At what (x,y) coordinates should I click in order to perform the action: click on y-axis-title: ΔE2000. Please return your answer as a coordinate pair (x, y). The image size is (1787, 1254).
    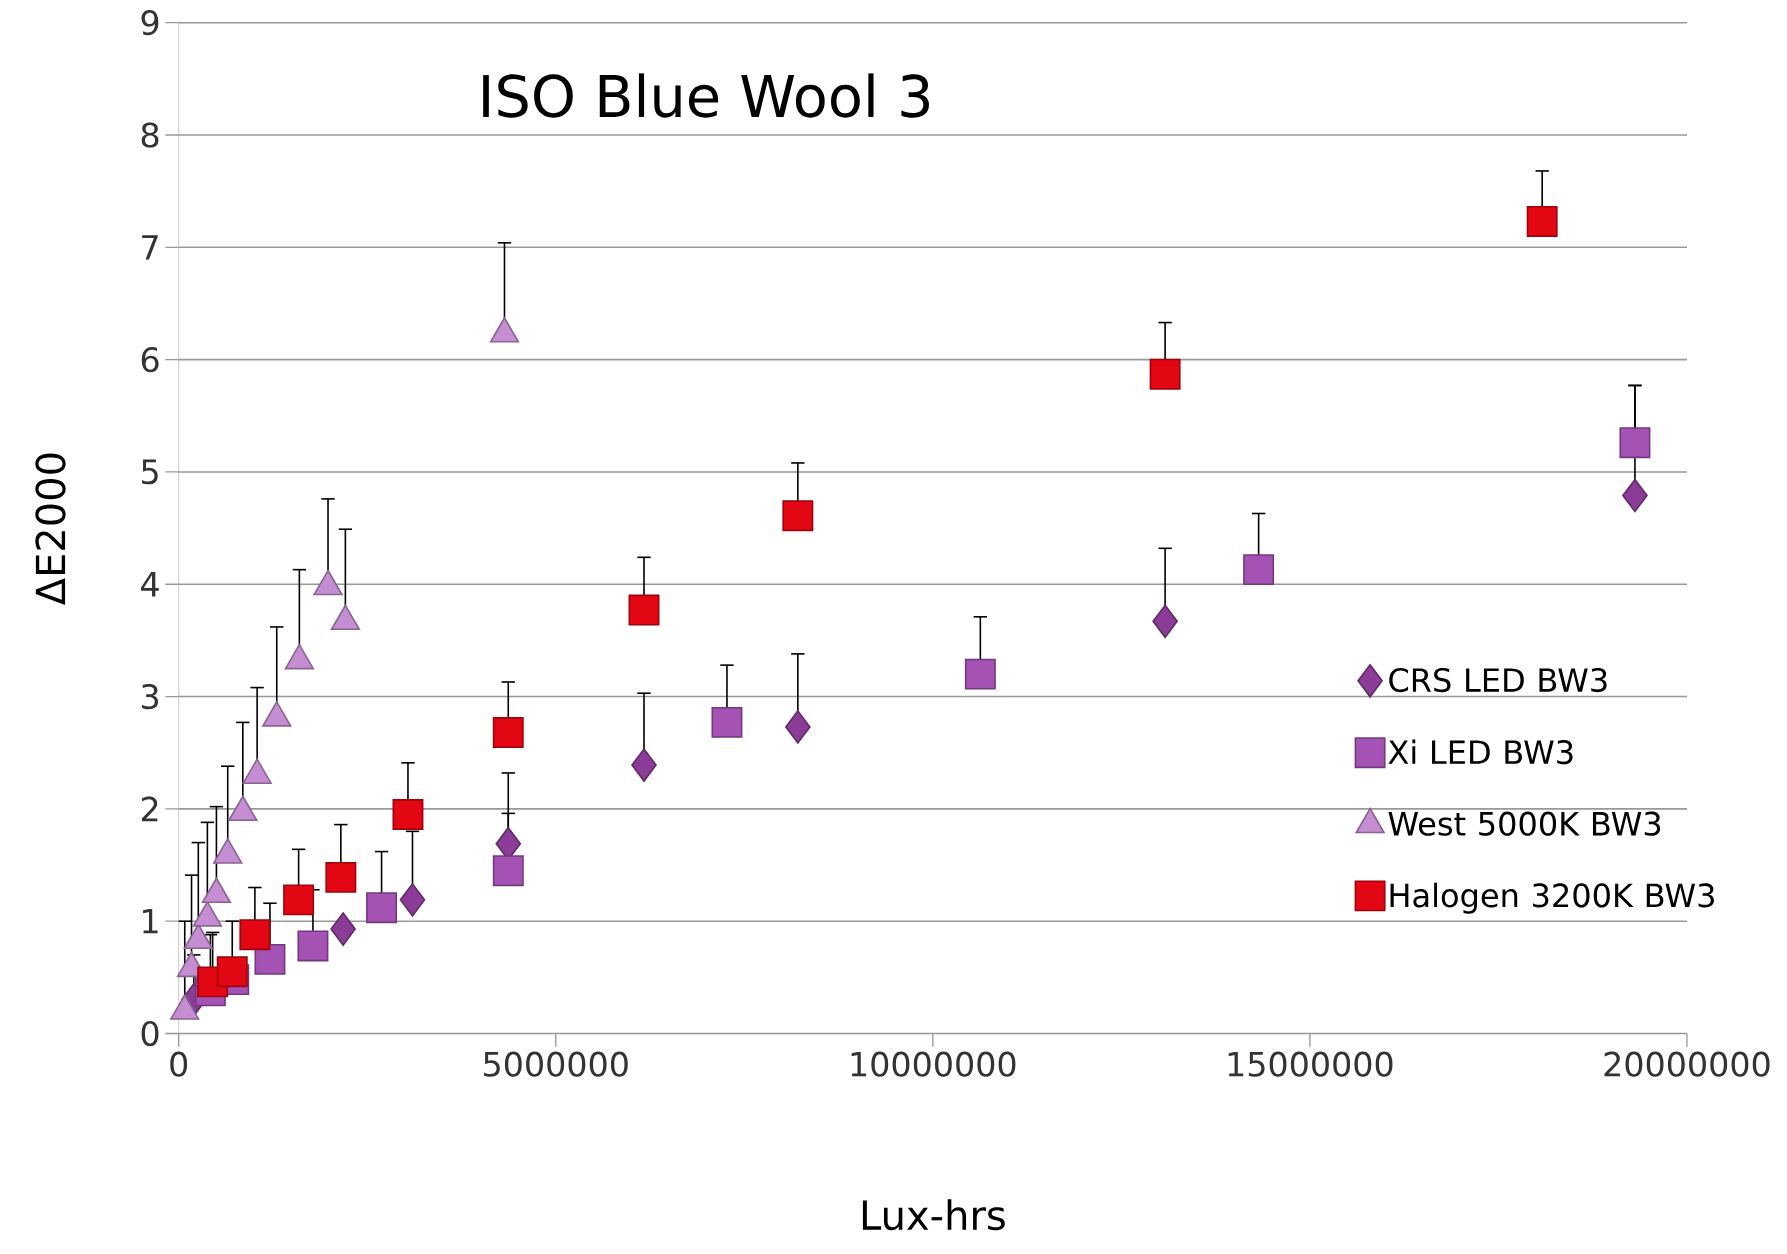
    Looking at the image, I should click on (50, 529).